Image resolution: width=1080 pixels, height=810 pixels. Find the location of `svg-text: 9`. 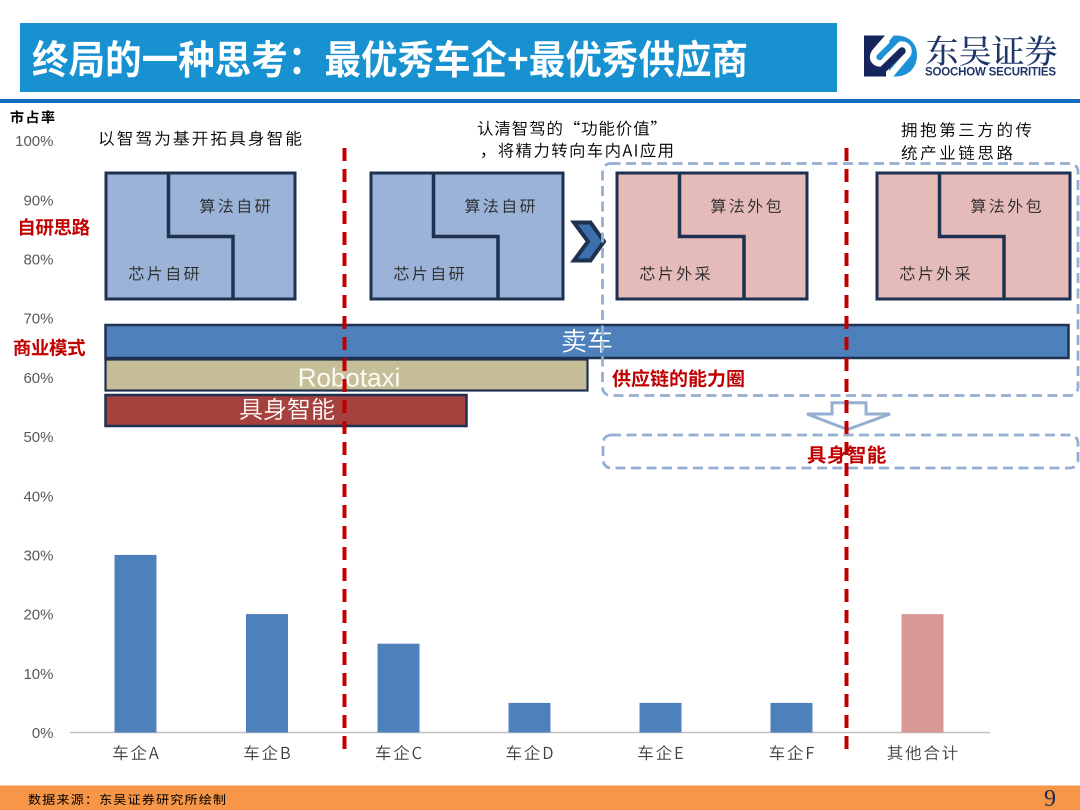

svg-text: 9 is located at coordinates (1050, 798).